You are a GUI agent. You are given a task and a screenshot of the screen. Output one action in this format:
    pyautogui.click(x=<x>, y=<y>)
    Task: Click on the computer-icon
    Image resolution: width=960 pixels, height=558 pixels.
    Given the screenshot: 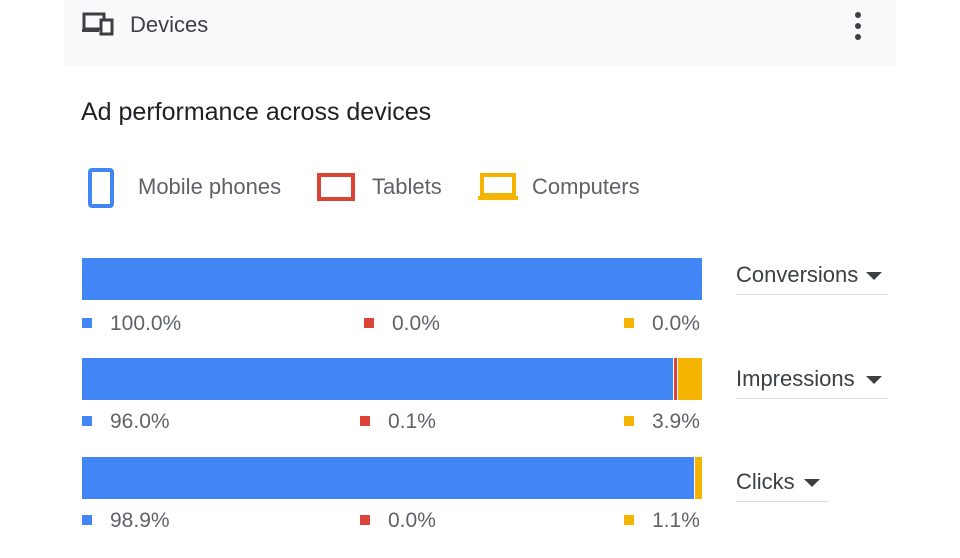 What is the action you would take?
    pyautogui.click(x=498, y=186)
    